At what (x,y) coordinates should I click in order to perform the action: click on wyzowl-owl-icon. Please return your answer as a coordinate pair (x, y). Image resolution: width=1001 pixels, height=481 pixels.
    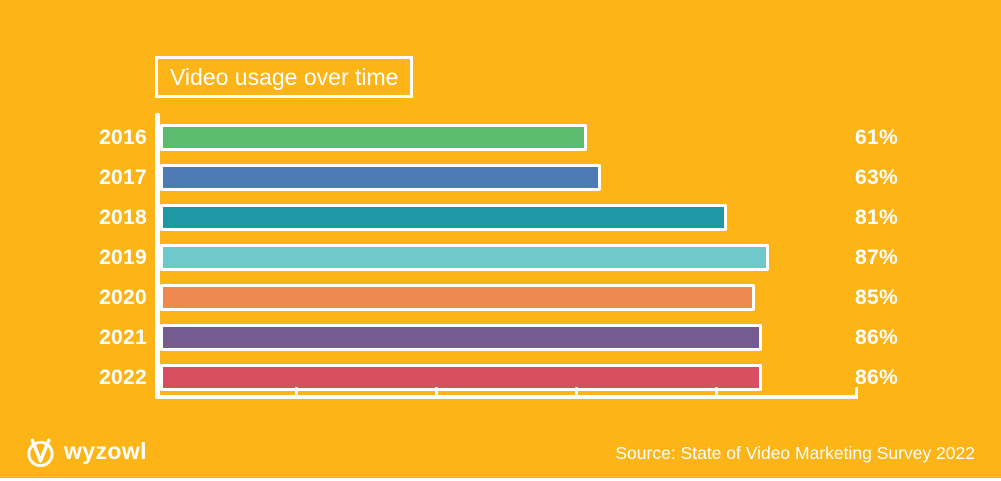
    Looking at the image, I should click on (40, 453).